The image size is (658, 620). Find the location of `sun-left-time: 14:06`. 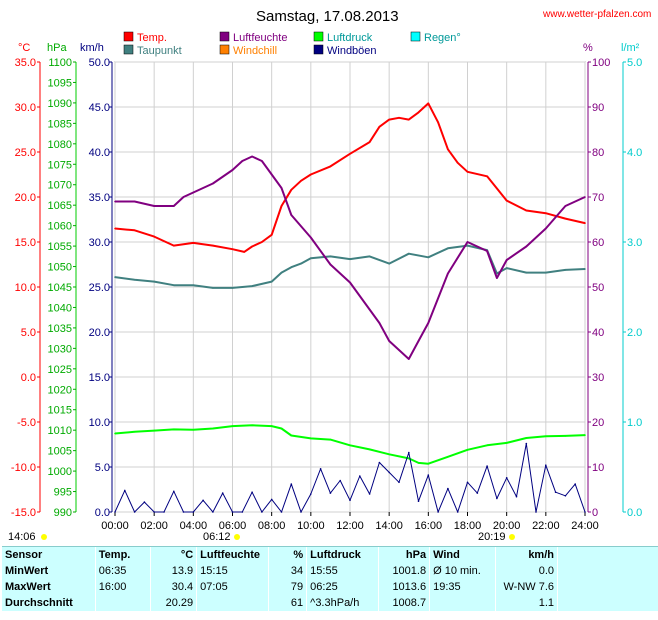

sun-left-time: 14:06 is located at coordinates (22, 537).